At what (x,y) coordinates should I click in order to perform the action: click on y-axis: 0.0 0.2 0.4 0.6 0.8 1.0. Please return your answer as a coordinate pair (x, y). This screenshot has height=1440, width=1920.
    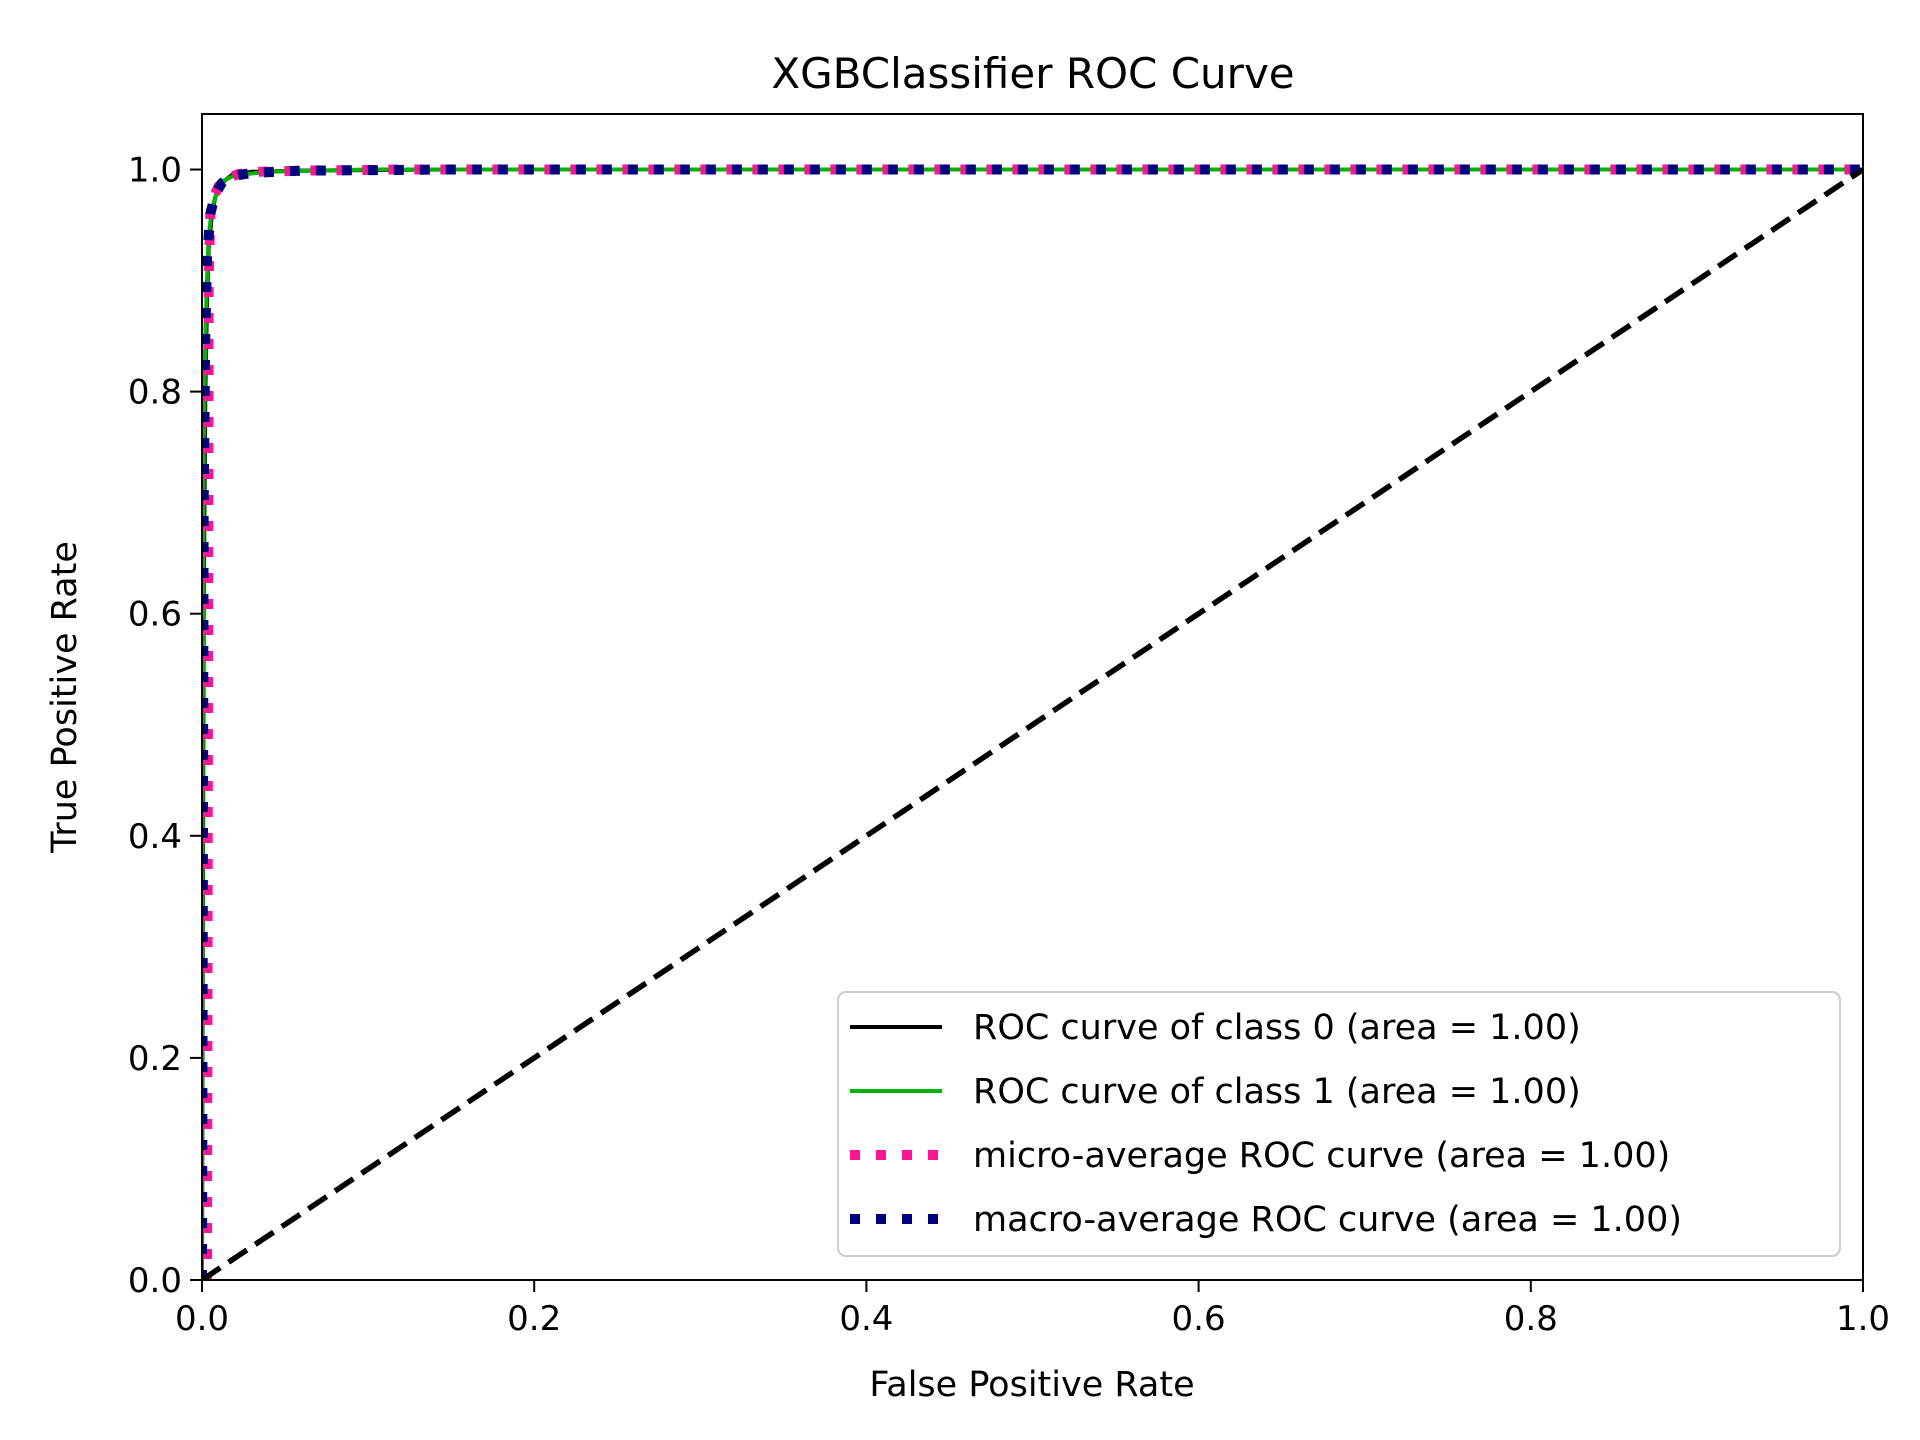
    Looking at the image, I should click on (165, 726).